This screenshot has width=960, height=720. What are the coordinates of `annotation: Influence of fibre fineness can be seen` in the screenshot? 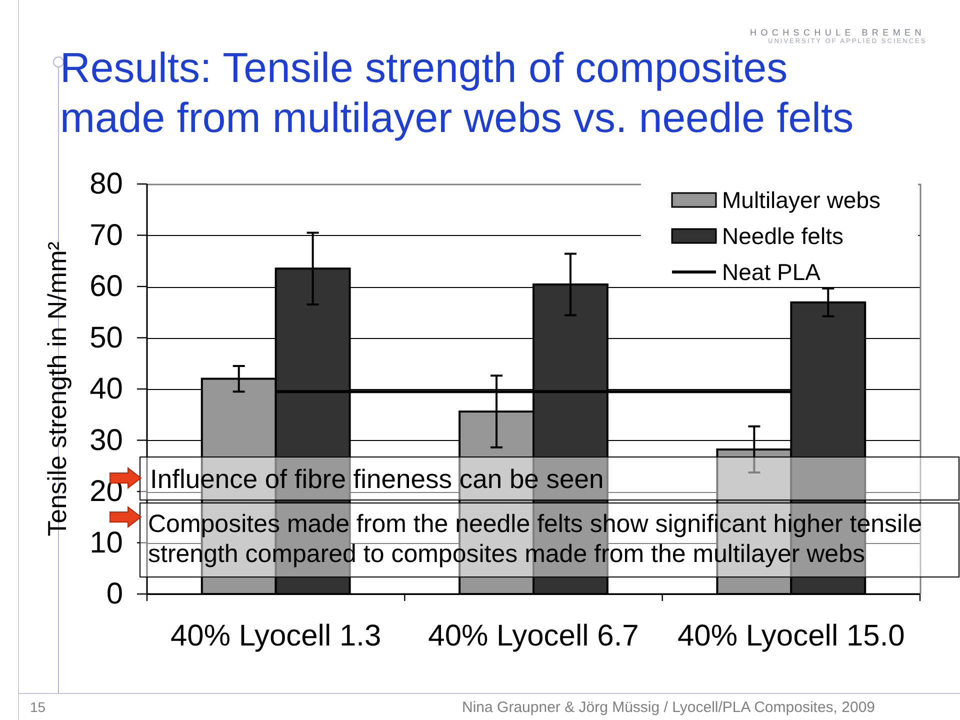 It's located at (377, 479).